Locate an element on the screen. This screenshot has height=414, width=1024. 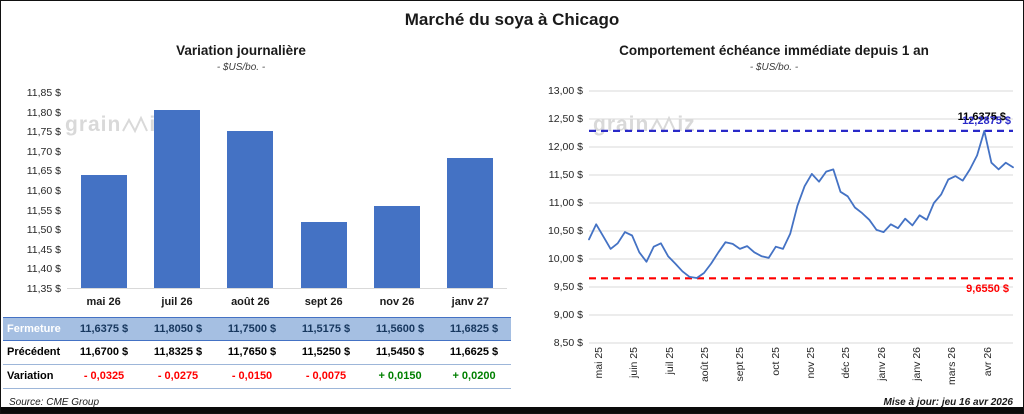
table-cell: - 0,0325 is located at coordinates (104, 376).